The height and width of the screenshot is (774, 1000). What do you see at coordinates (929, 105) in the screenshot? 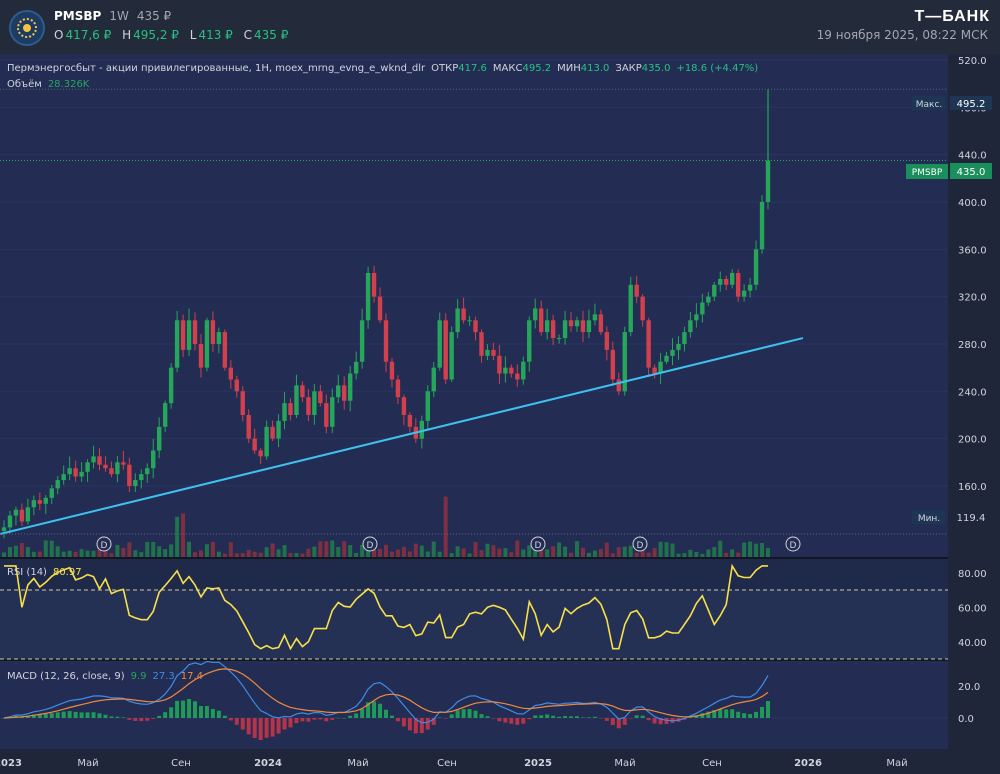
I see `max-label: Макс.` at bounding box center [929, 105].